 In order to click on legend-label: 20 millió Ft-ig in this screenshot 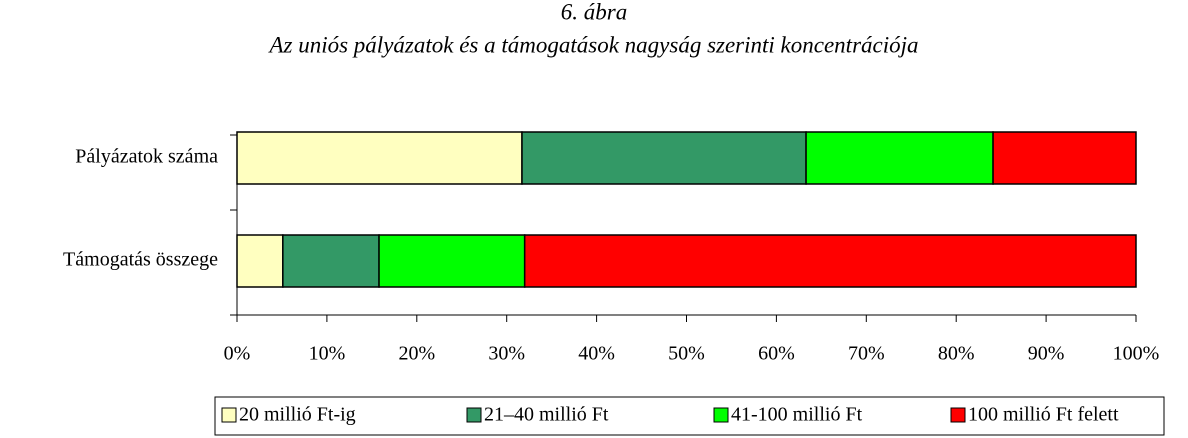, I will do `click(297, 415)`.